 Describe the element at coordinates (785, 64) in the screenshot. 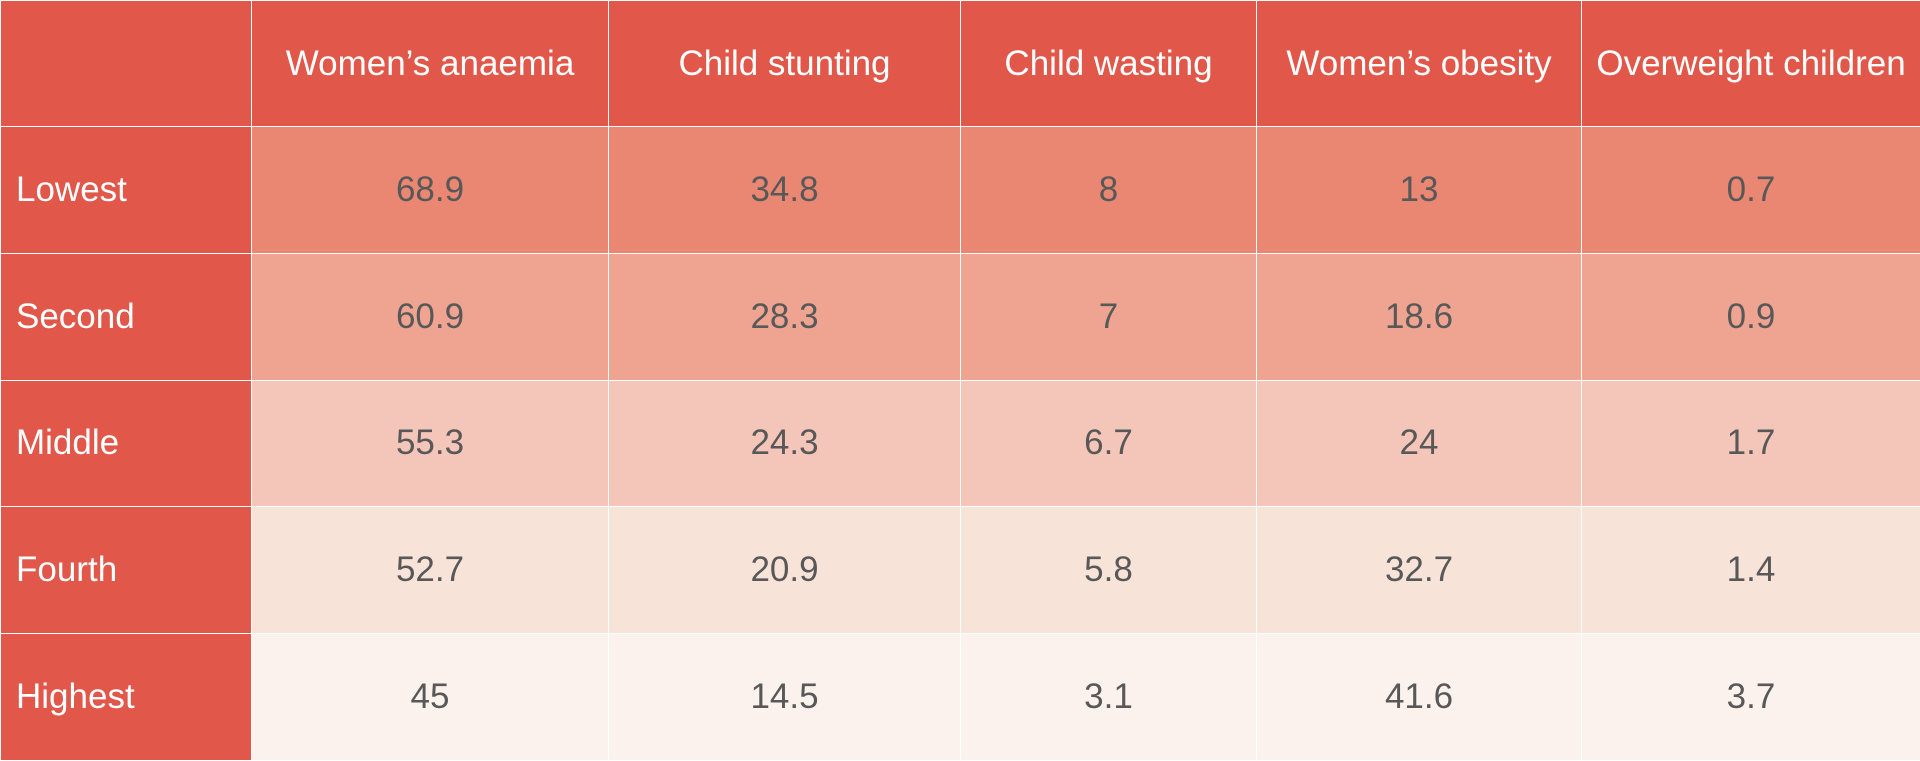

I see `column-header-child-stunting: Child stunting` at that location.